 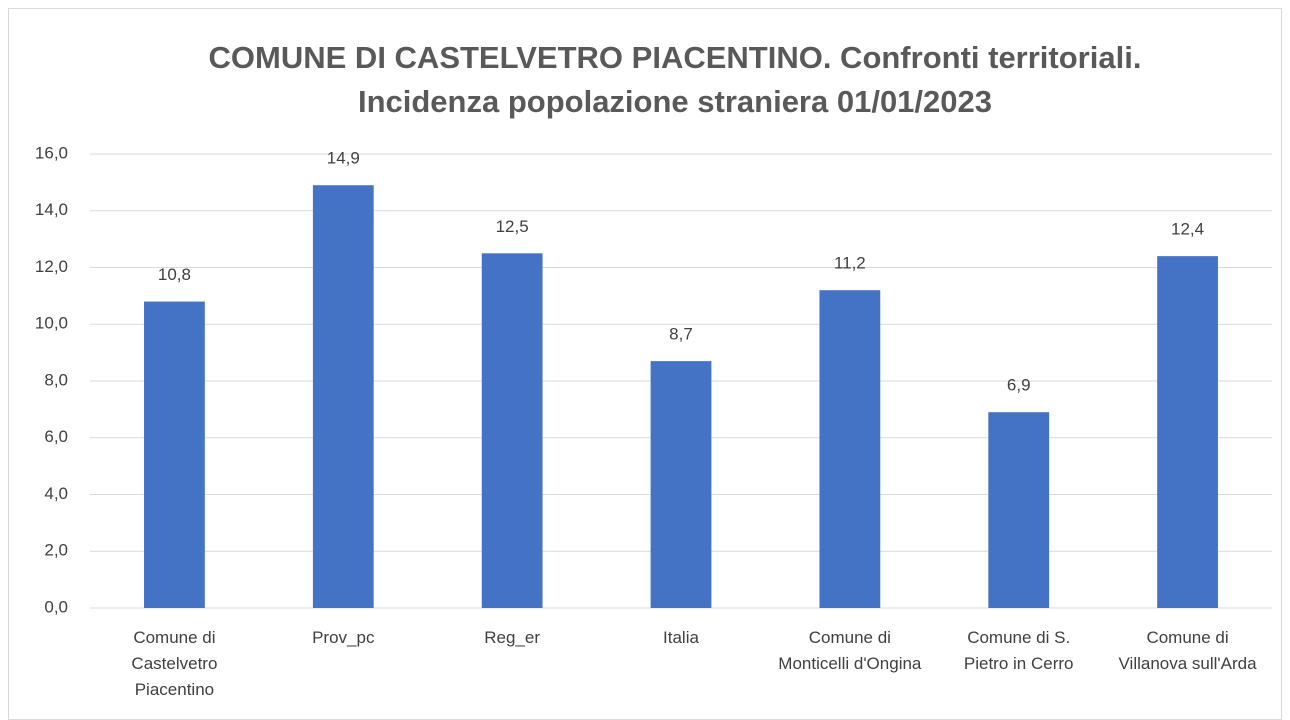 What do you see at coordinates (343, 637) in the screenshot?
I see `x-tick-label: Prov_pc` at bounding box center [343, 637].